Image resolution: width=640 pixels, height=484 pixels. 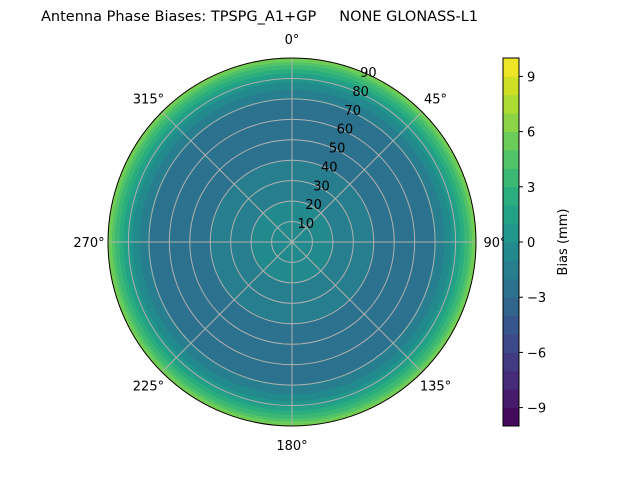 I want to click on angular-tick-label: 90°, so click(x=494, y=243).